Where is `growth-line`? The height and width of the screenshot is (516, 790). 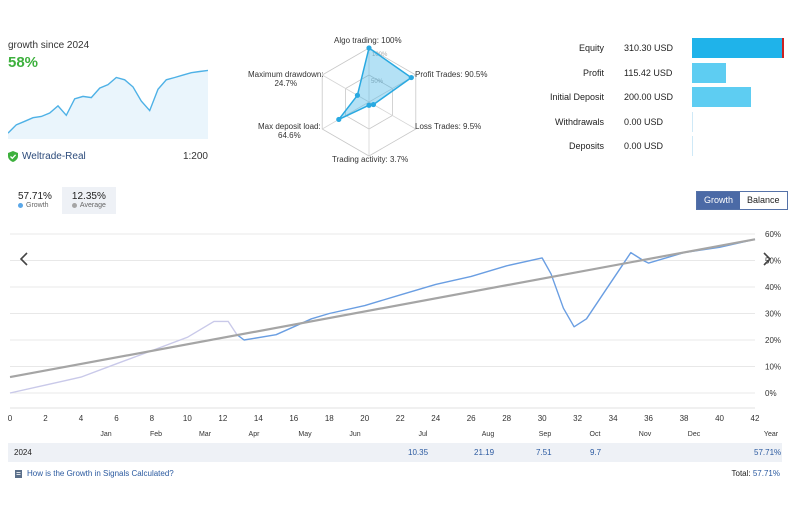
growth-line is located at coordinates (496, 289).